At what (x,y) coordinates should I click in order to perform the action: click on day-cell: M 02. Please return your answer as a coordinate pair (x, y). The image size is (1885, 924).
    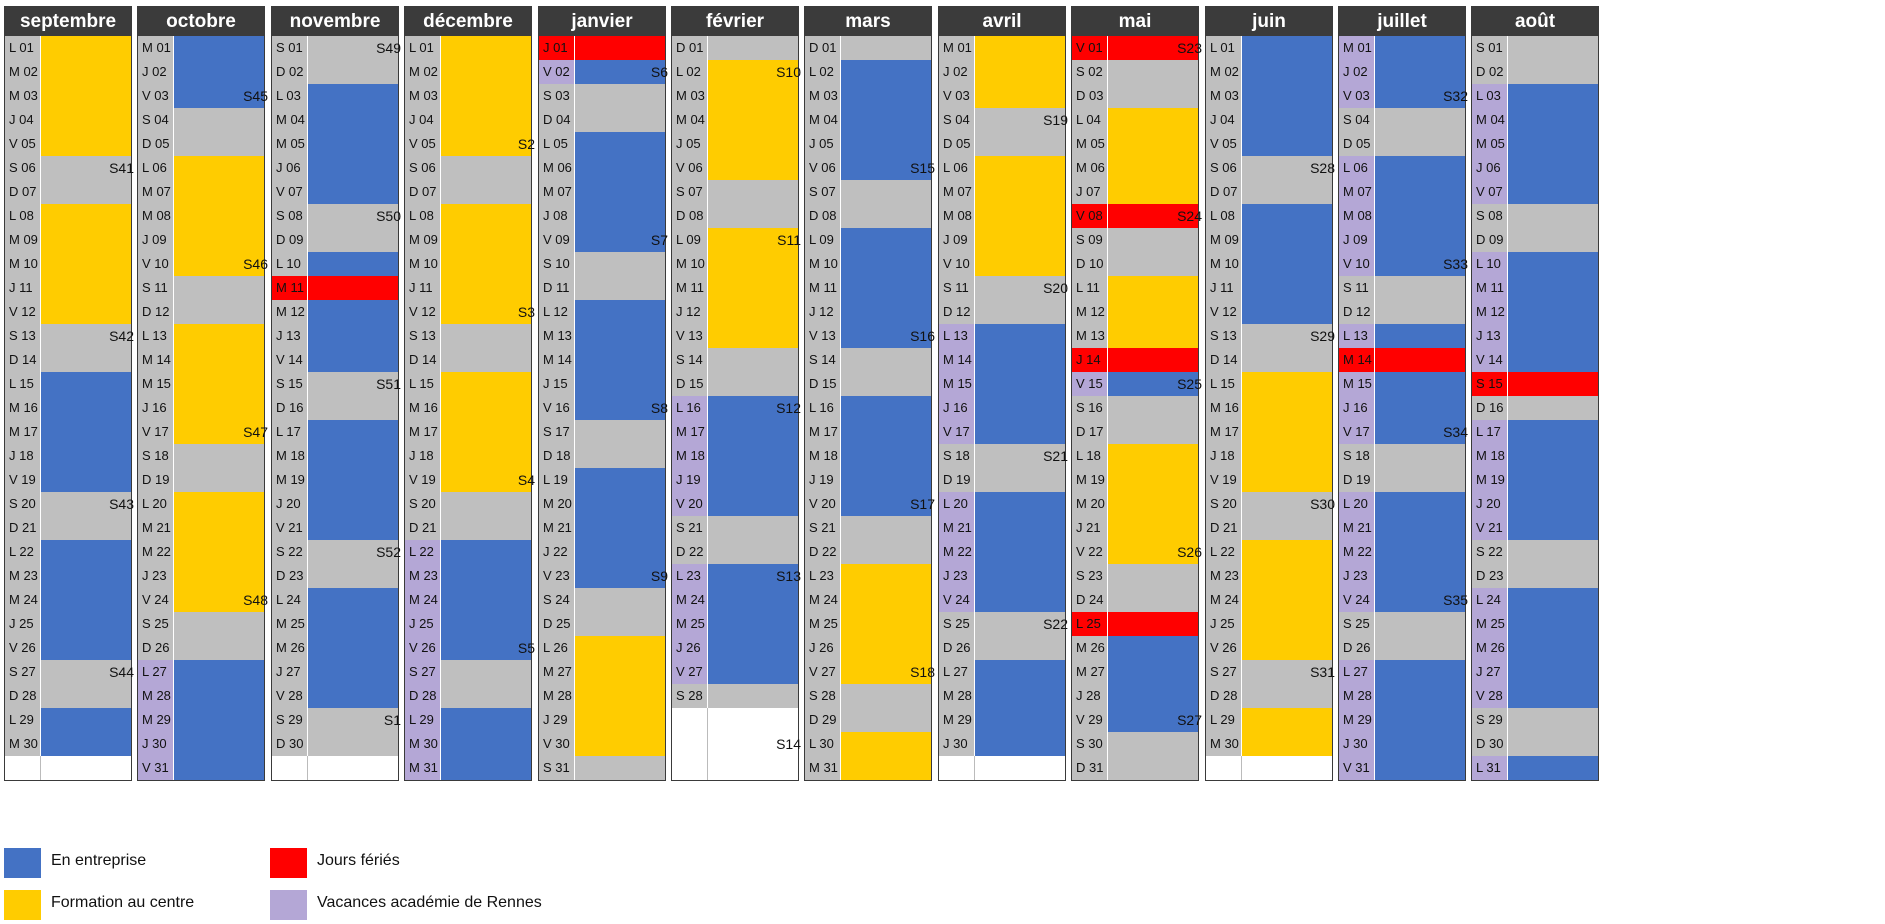
    Looking at the image, I should click on (468, 72).